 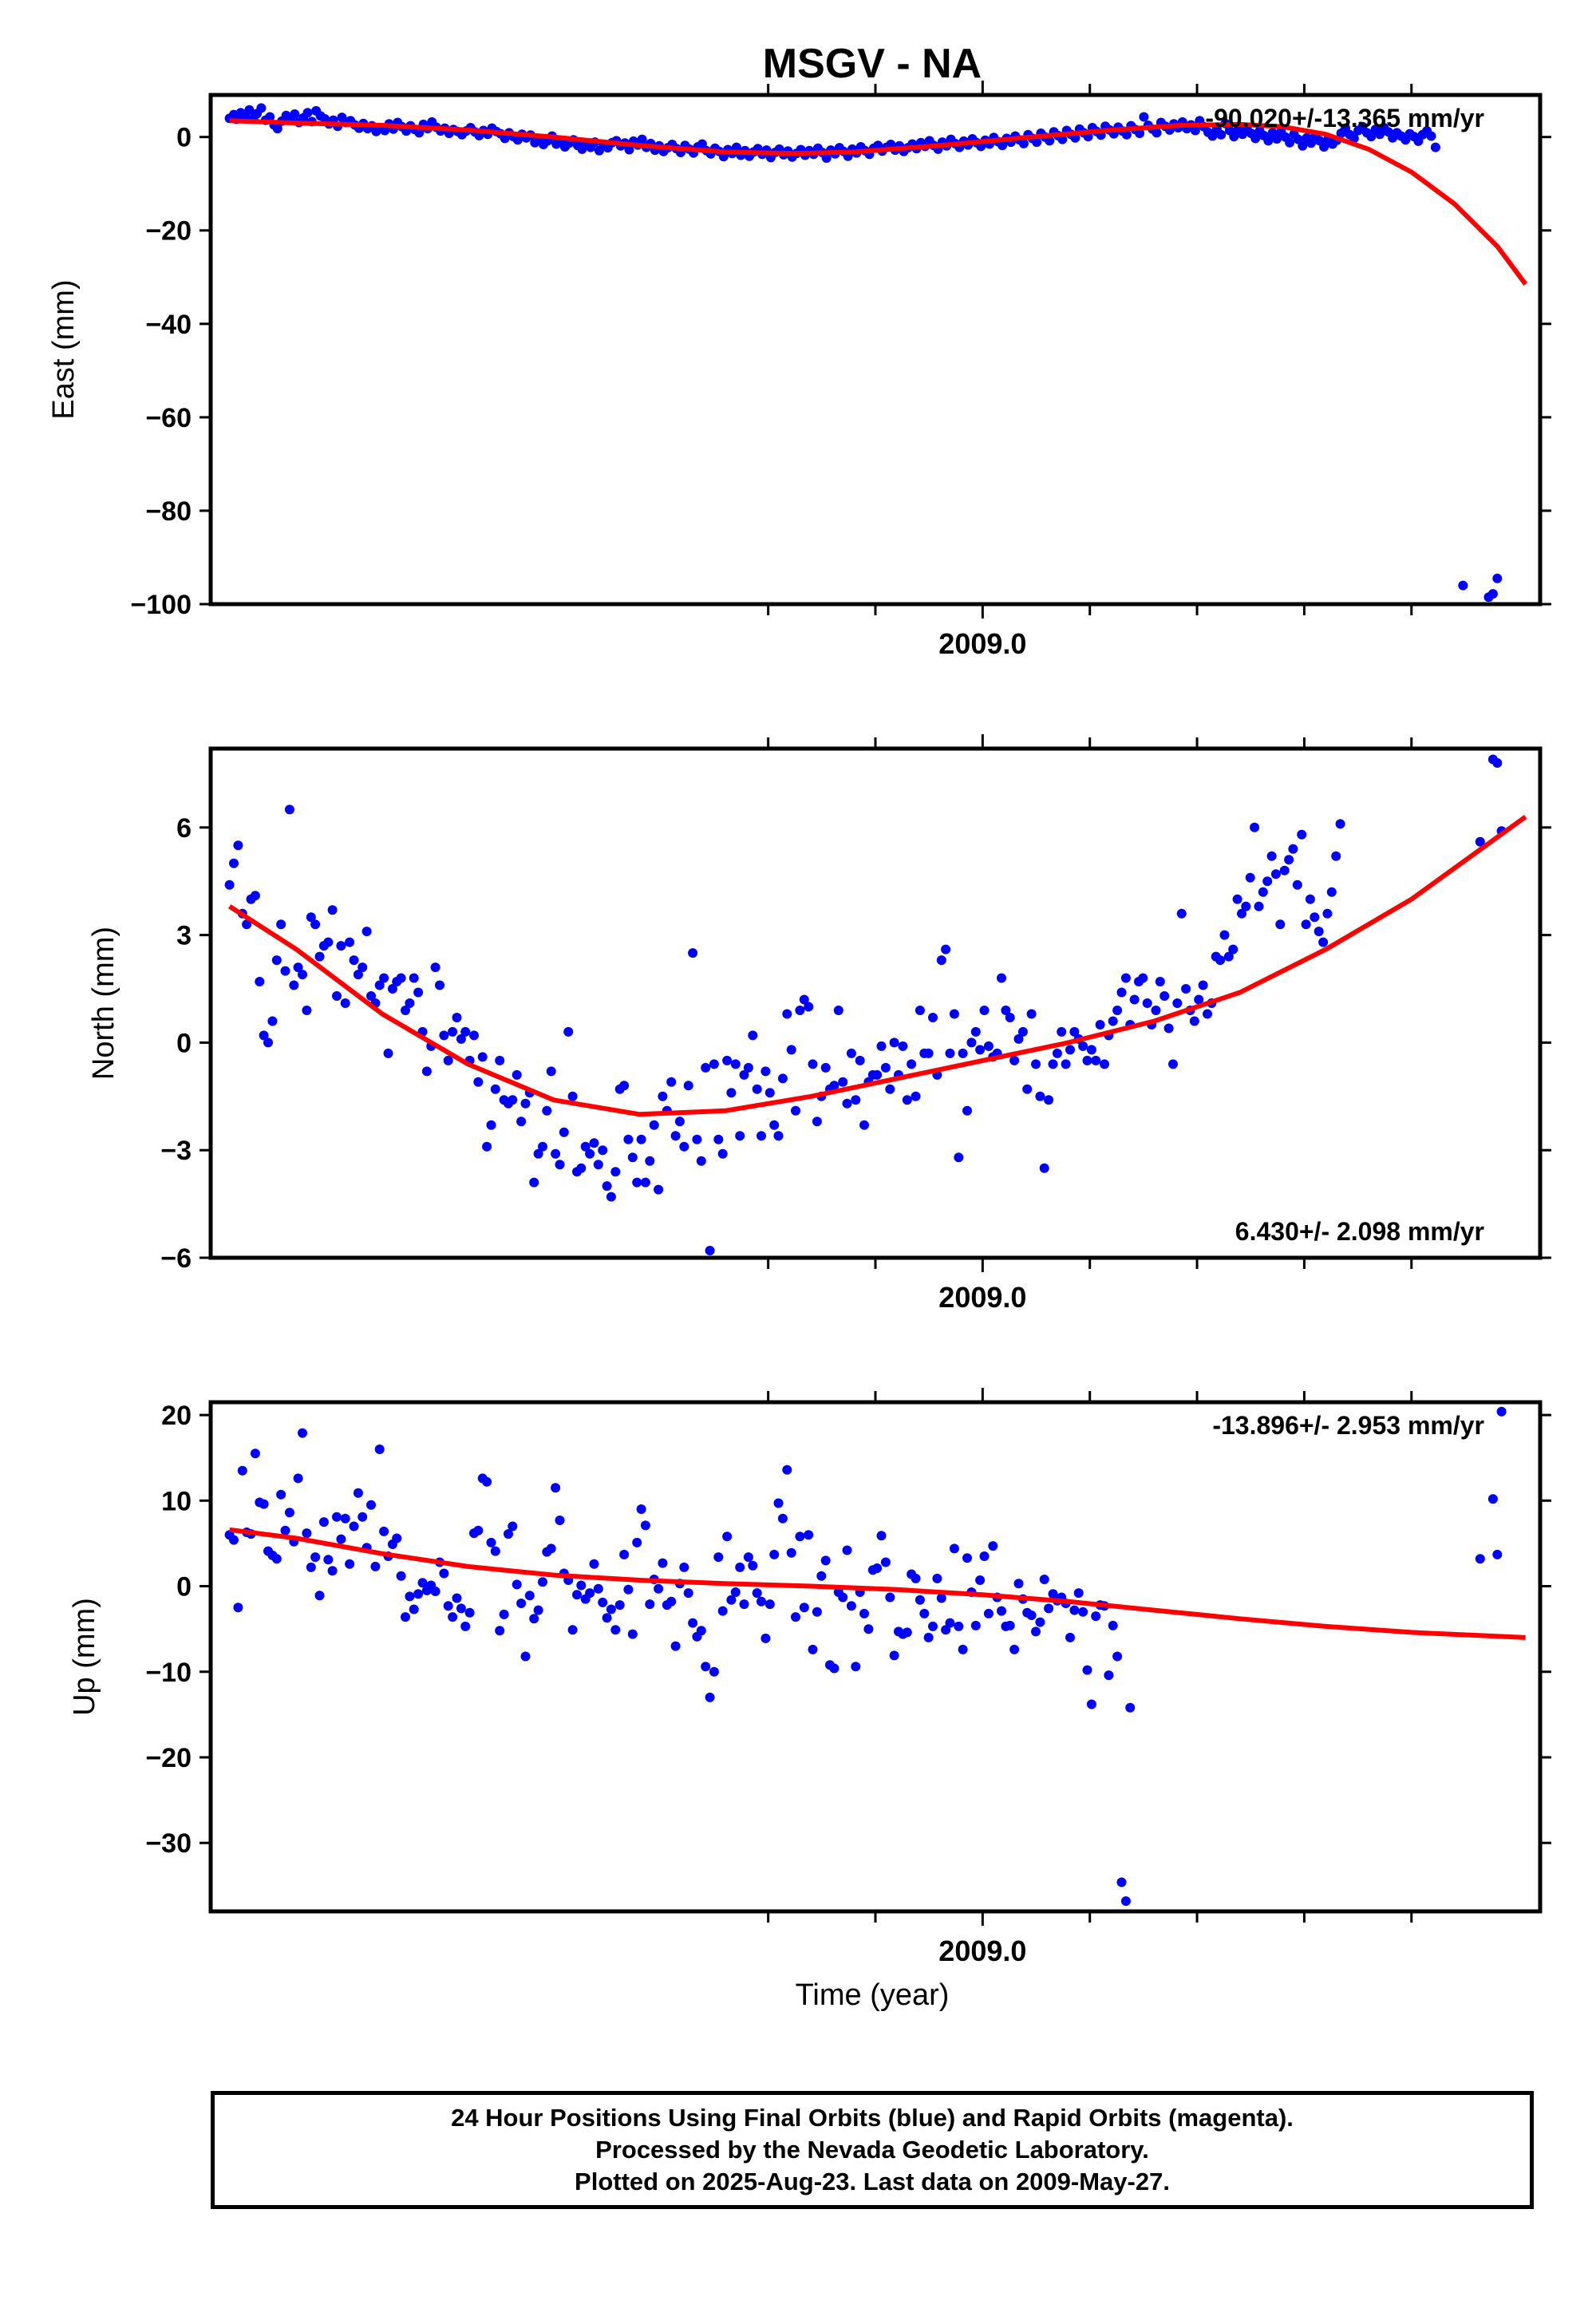 I want to click on rate-label: -90.020+/-13.365 mm/yr, so click(x=1344, y=118).